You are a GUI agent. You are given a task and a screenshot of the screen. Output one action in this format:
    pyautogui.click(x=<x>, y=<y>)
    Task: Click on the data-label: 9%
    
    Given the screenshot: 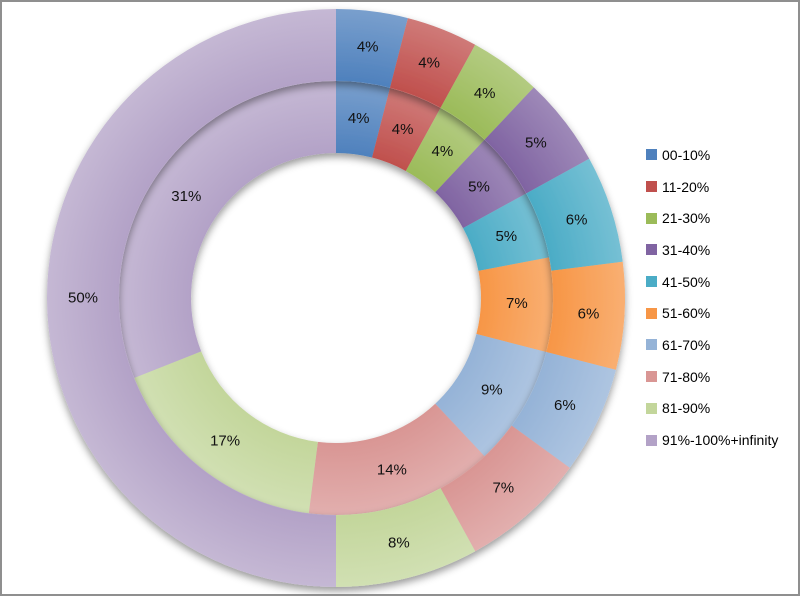 What is the action you would take?
    pyautogui.click(x=492, y=390)
    